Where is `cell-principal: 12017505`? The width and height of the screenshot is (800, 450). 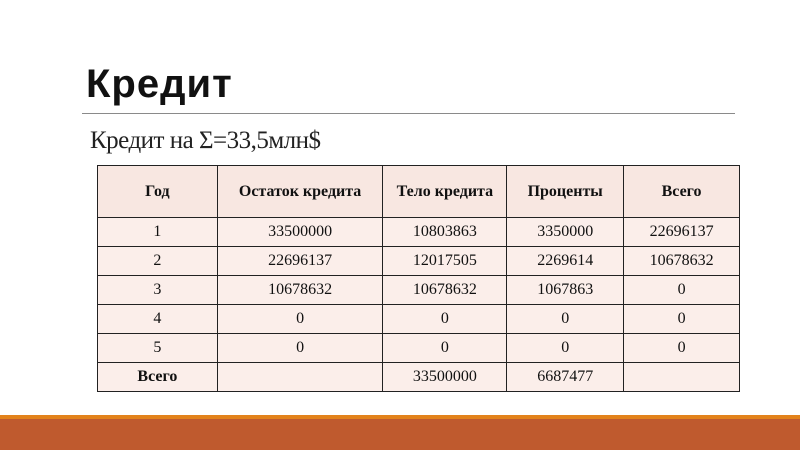 cell-principal: 12017505 is located at coordinates (445, 261).